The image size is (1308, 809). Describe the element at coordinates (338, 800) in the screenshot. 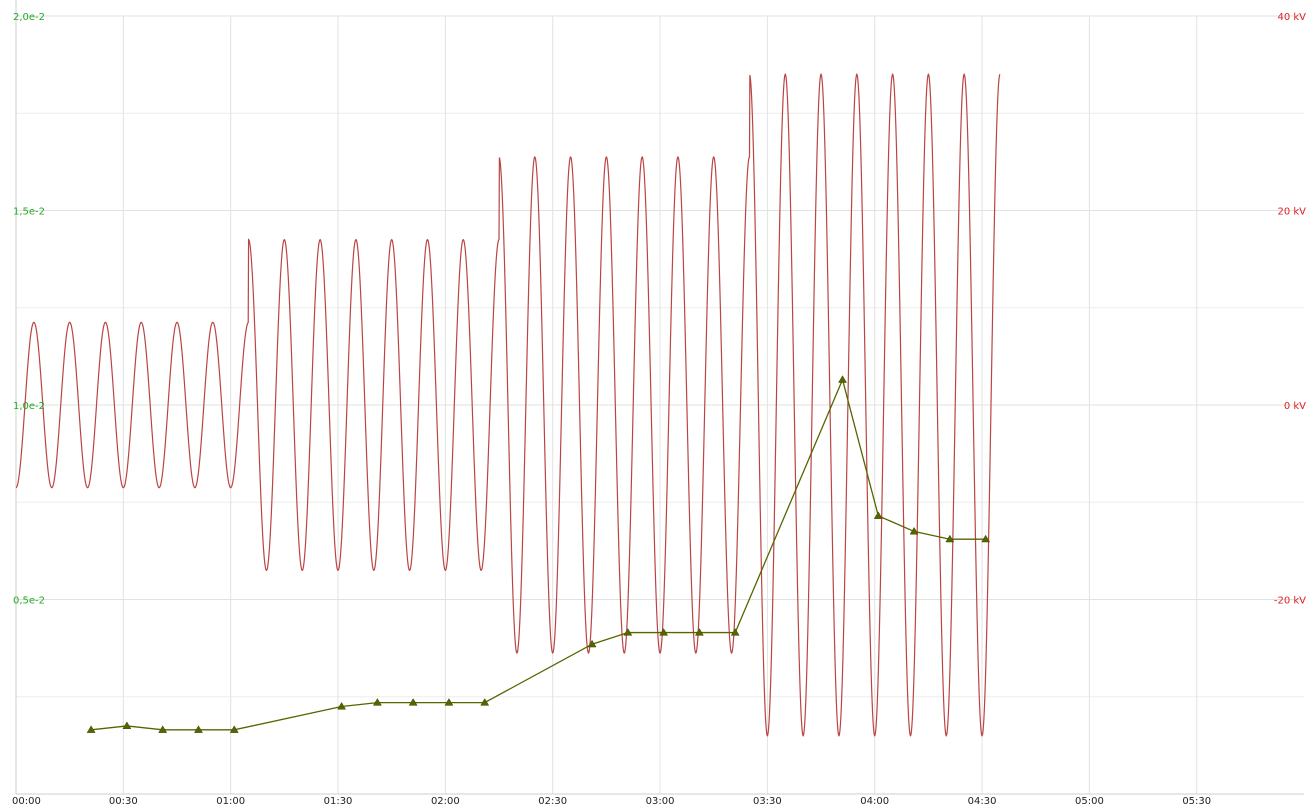

I see `x-tick-label: 01:30` at that location.